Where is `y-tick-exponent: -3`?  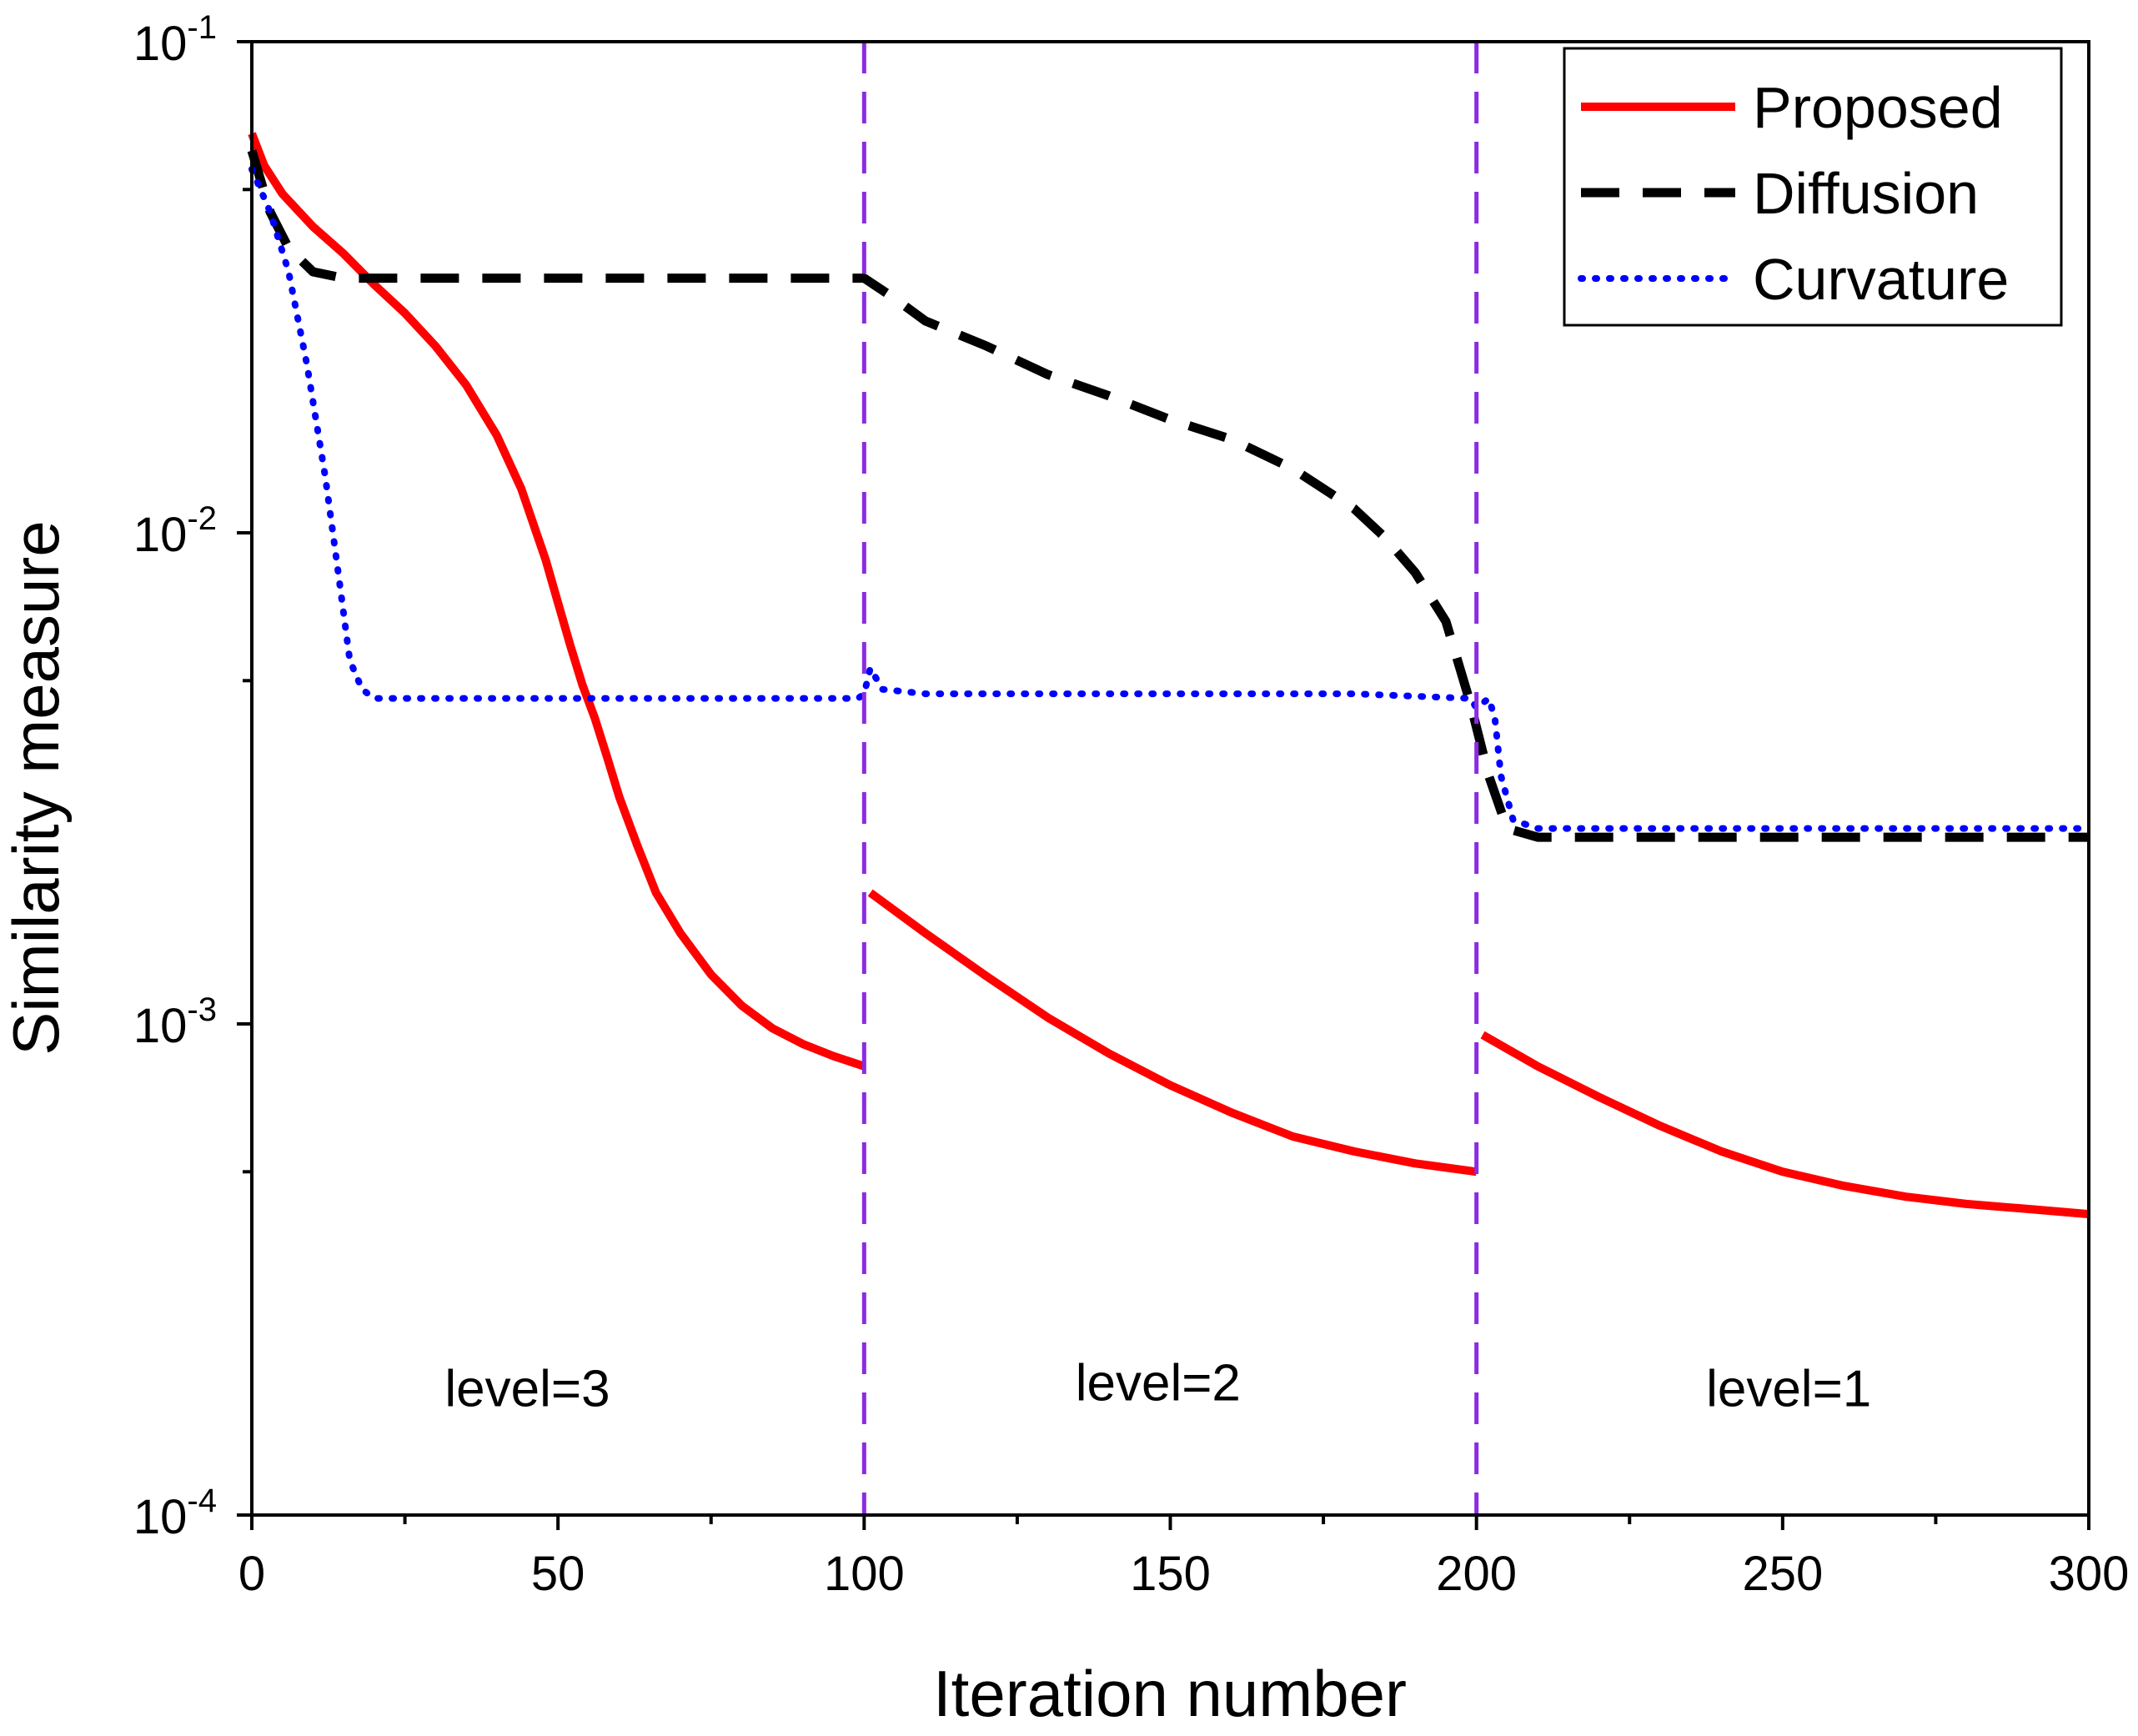
y-tick-exponent: -3 is located at coordinates (202, 1010).